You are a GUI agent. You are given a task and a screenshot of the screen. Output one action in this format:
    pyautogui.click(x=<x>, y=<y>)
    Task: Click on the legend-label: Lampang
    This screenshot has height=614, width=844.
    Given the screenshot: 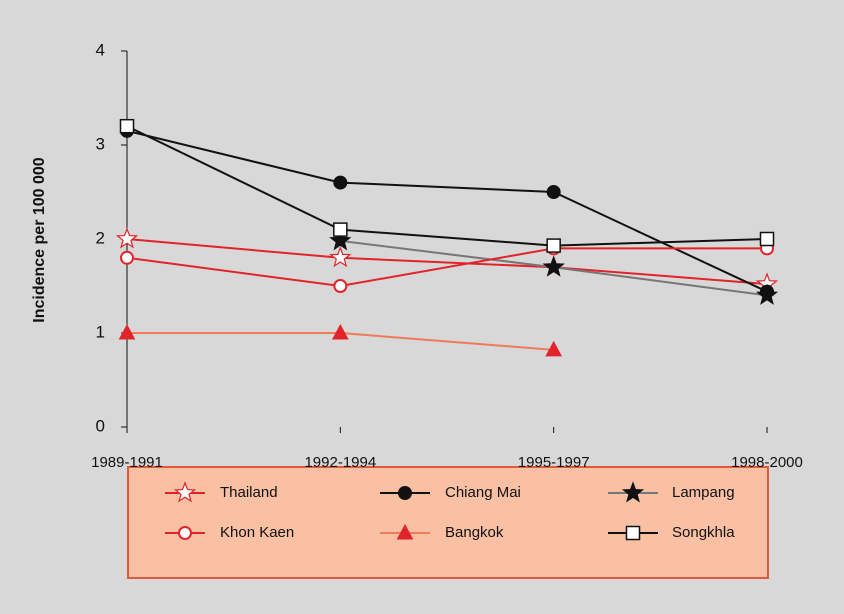 What is the action you would take?
    pyautogui.click(x=703, y=492)
    